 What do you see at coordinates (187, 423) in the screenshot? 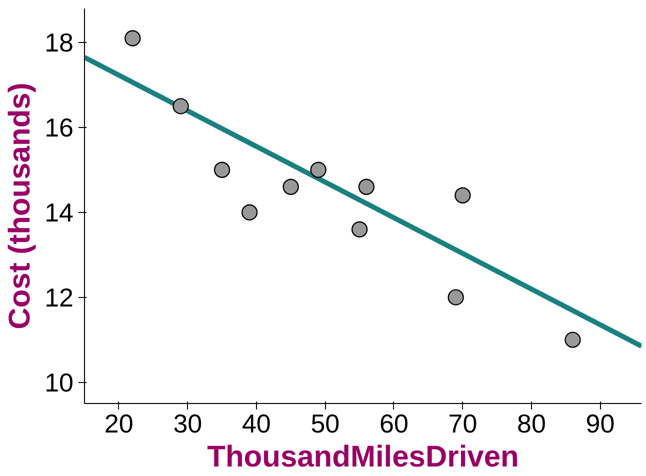
I see `x-tick-label: 30` at bounding box center [187, 423].